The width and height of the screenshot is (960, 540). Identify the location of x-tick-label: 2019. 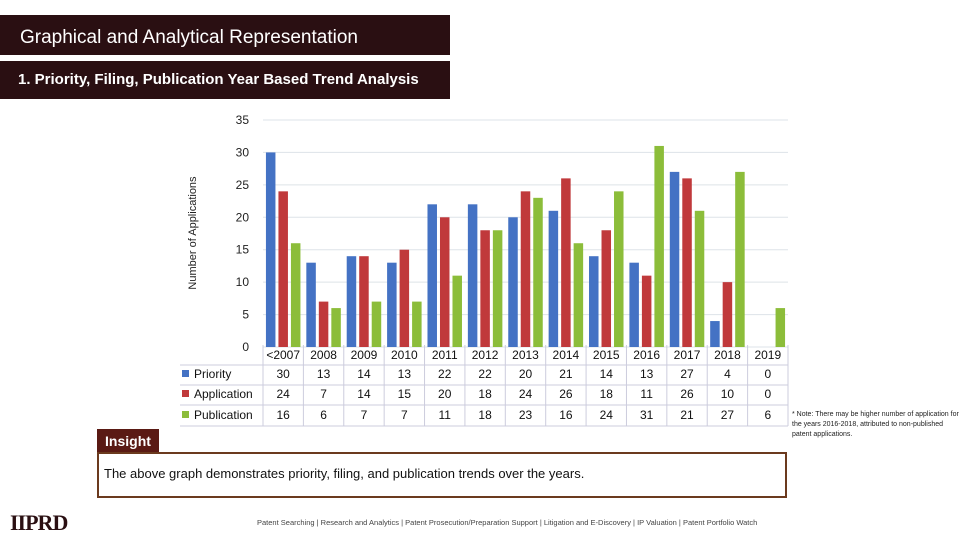
(767, 355).